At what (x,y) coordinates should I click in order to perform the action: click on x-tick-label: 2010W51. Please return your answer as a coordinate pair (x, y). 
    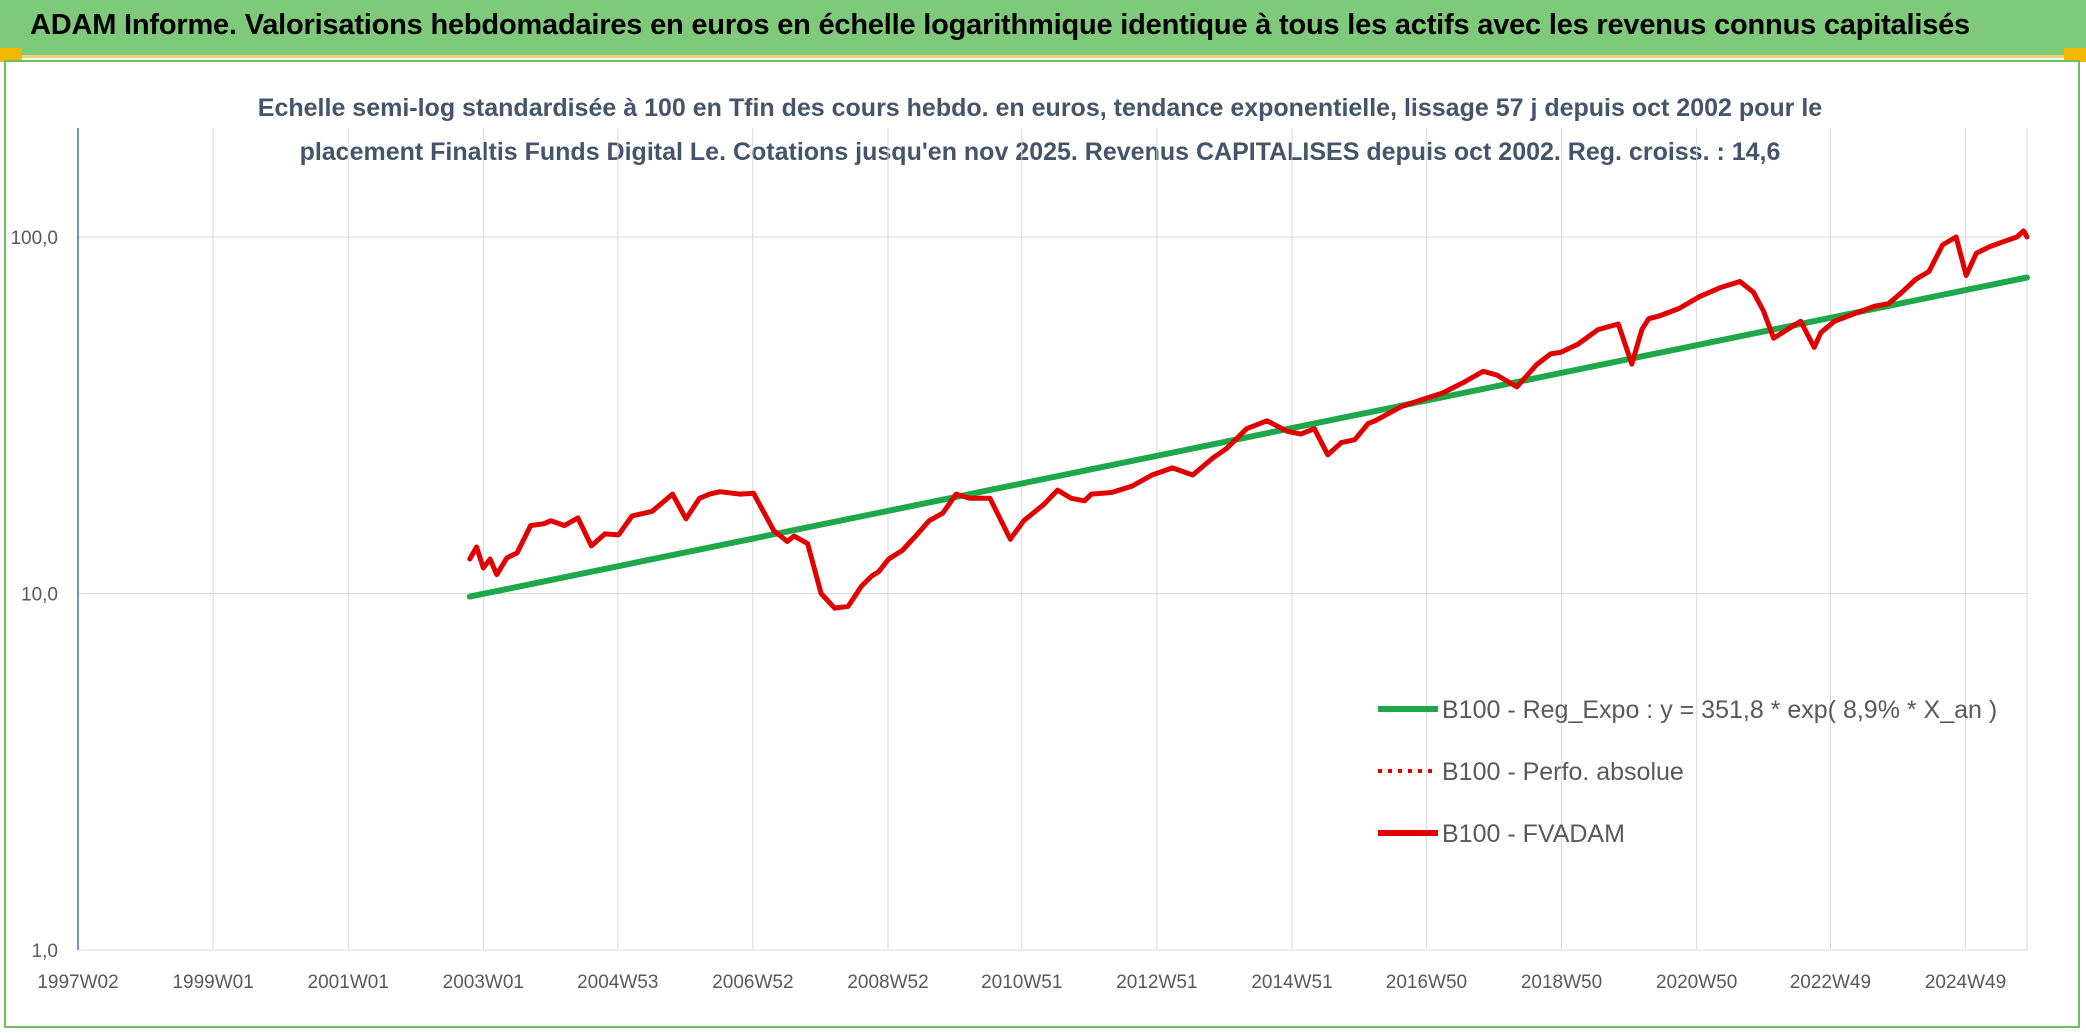
    Looking at the image, I should click on (1021, 982).